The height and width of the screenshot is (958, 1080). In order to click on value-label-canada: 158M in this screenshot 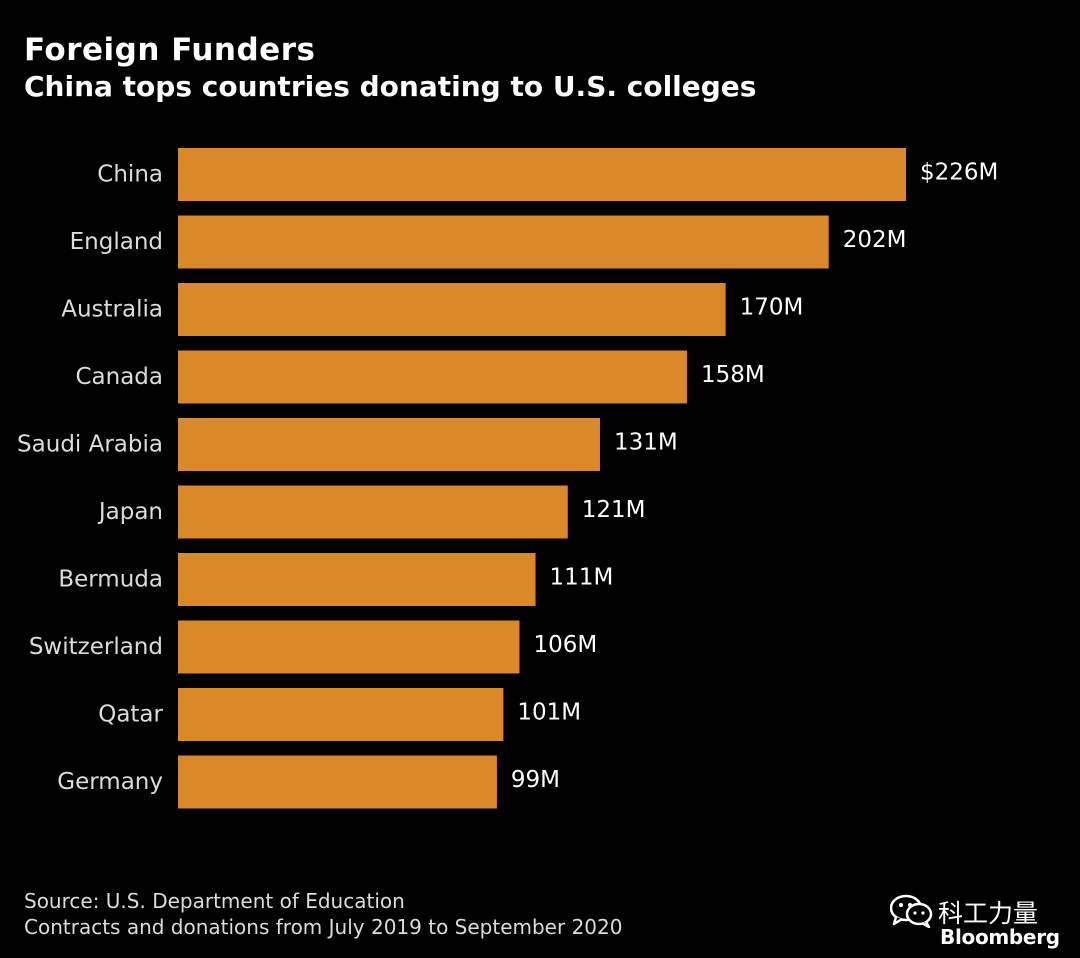, I will do `click(733, 375)`.